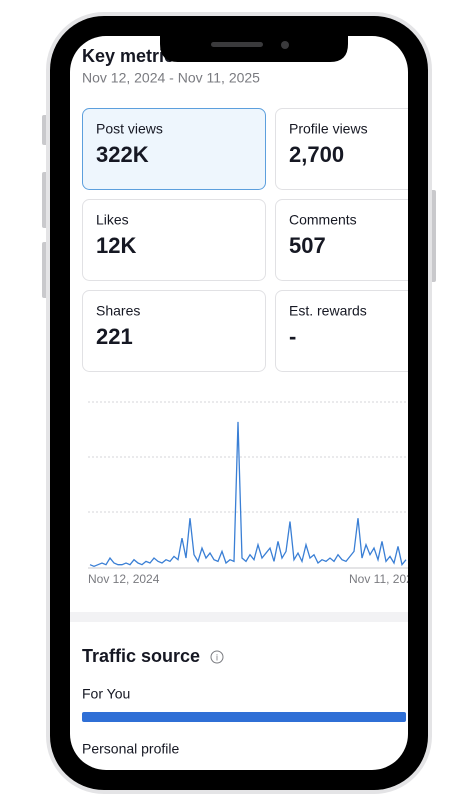 This screenshot has height=806, width=464. What do you see at coordinates (239, 617) in the screenshot?
I see `separator` at bounding box center [239, 617].